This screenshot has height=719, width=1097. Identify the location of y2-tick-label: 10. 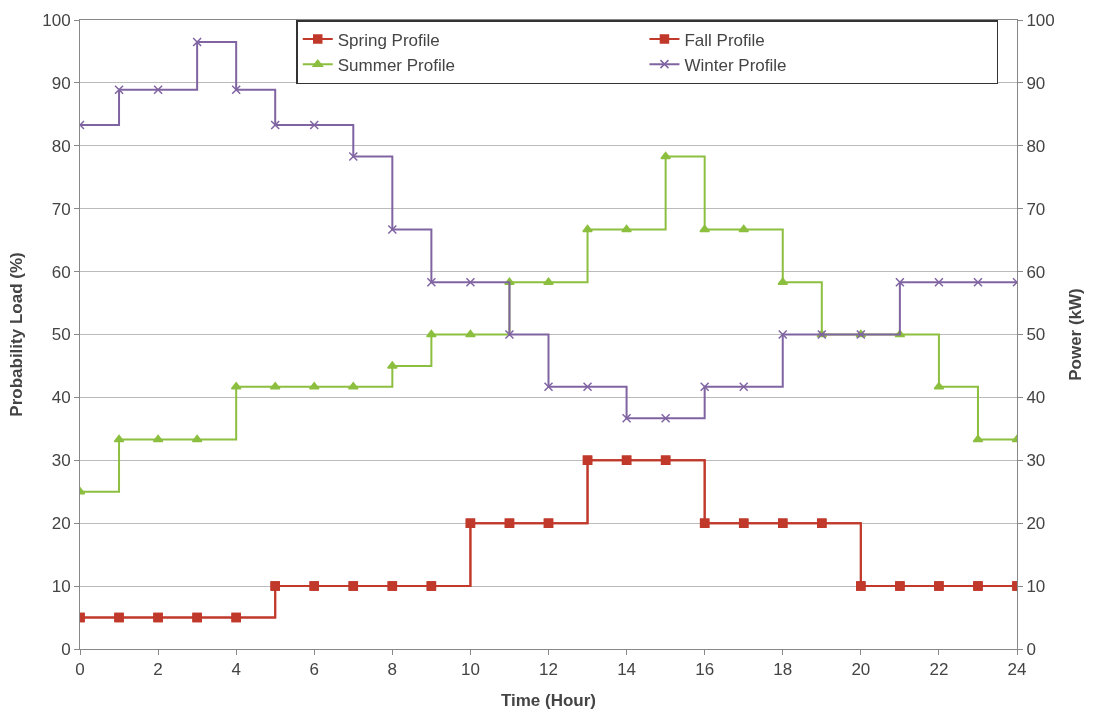
(1036, 587).